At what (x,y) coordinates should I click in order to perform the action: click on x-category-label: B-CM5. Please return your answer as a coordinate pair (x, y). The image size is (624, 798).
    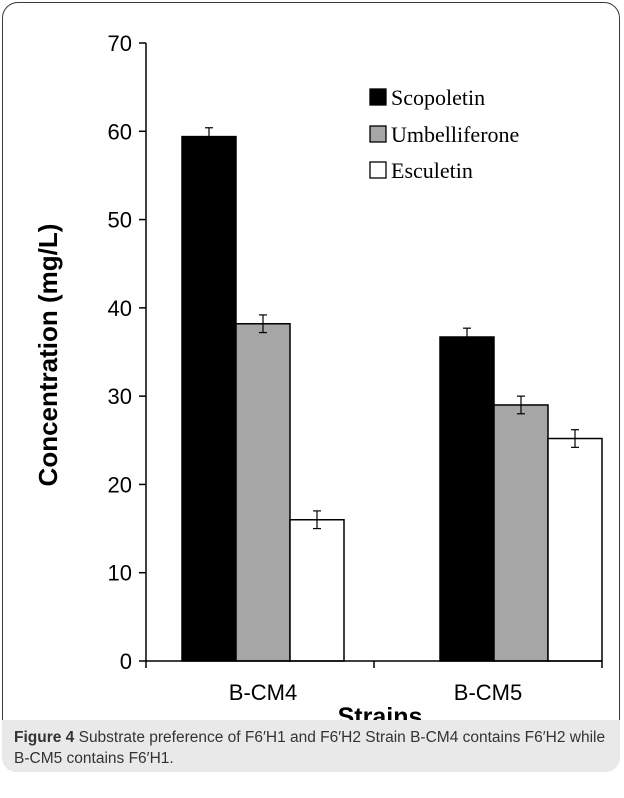
    Looking at the image, I should click on (488, 692).